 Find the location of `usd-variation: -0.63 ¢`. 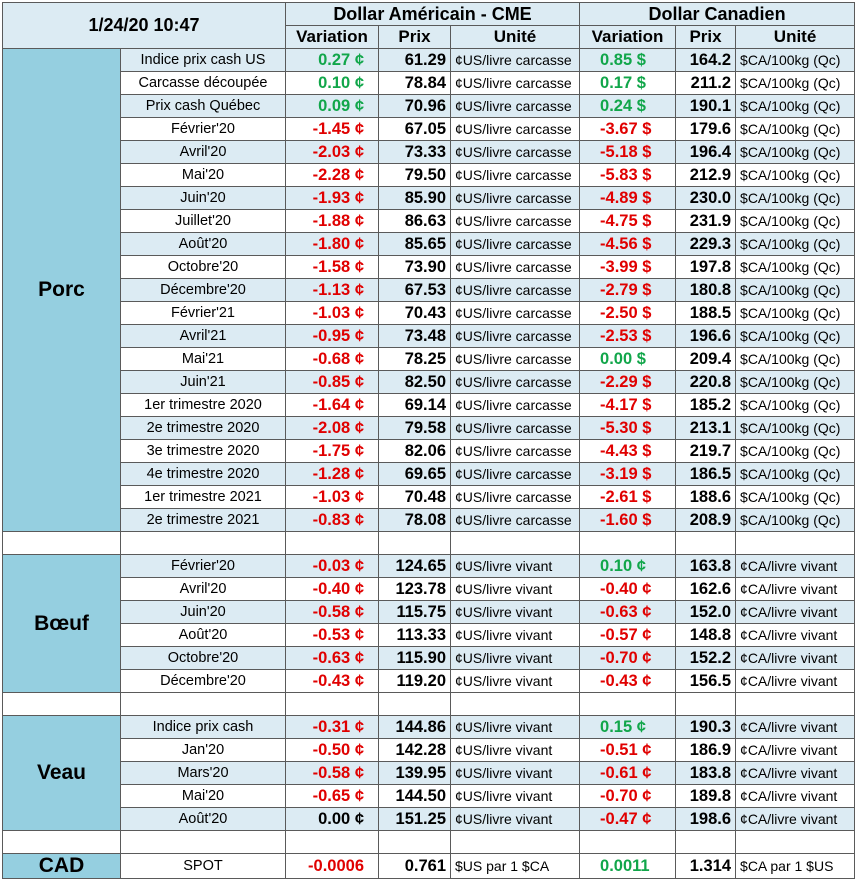

usd-variation: -0.63 ¢ is located at coordinates (332, 658).